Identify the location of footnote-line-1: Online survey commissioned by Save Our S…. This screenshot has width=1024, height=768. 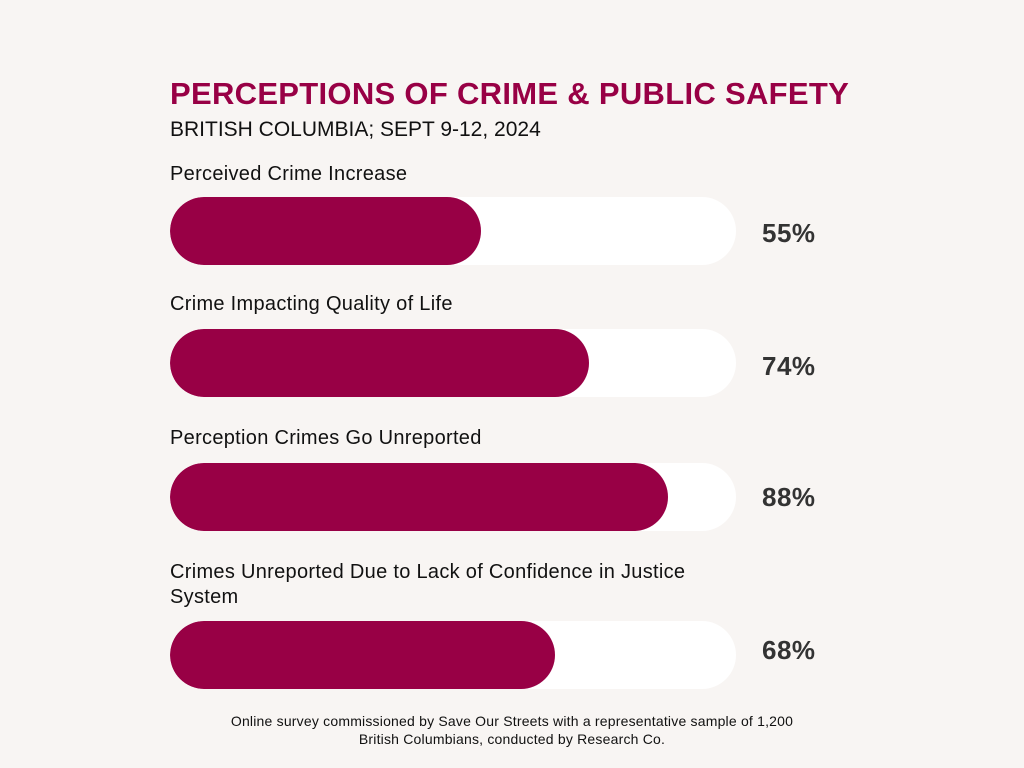
(512, 721).